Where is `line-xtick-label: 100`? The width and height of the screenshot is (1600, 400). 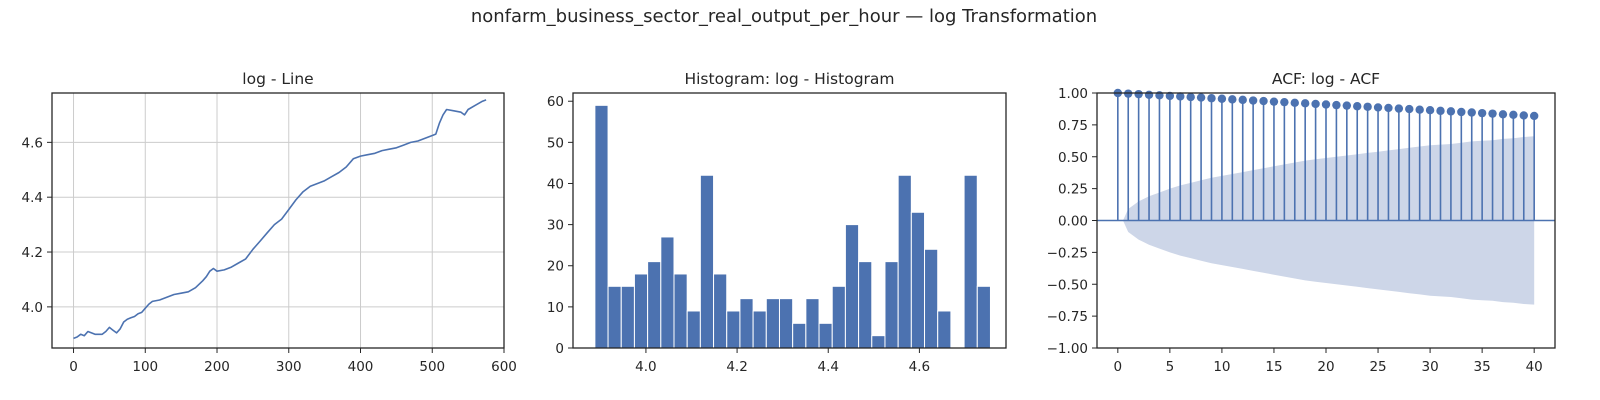
line-xtick-label: 100 is located at coordinates (145, 367).